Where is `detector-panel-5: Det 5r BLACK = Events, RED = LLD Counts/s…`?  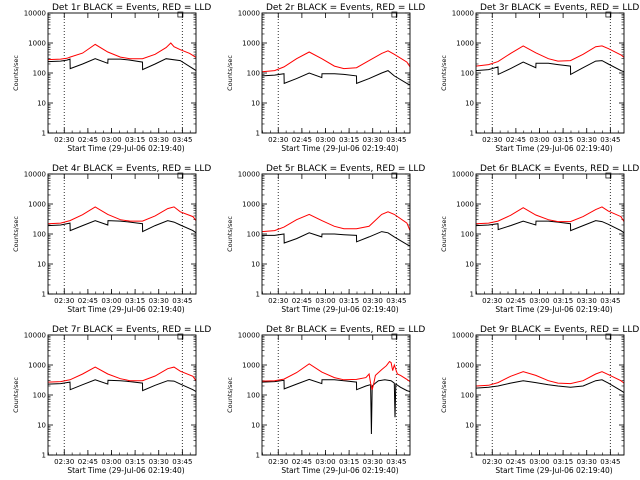 detector-panel-5: Det 5r BLACK = Events, RED = LLD Counts/s… is located at coordinates (325, 239).